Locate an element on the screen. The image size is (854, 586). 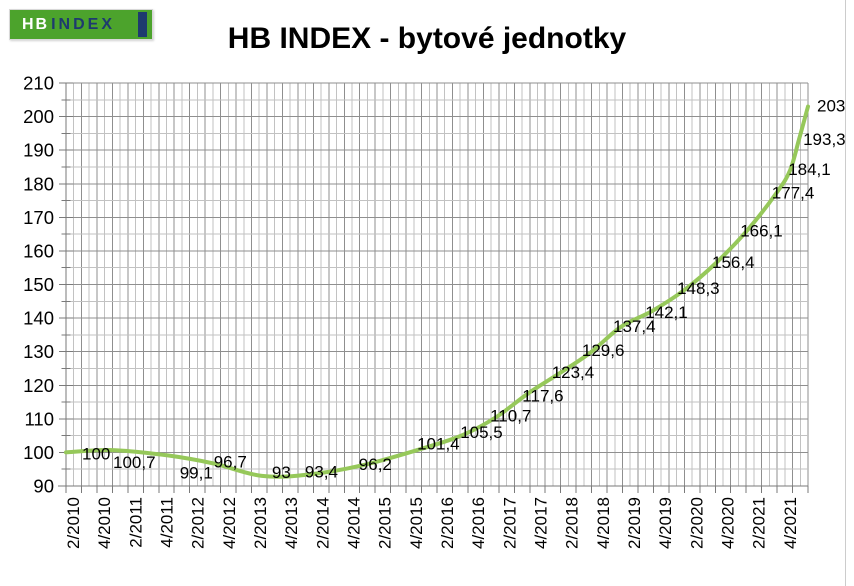
data-label: 203 is located at coordinates (831, 106).